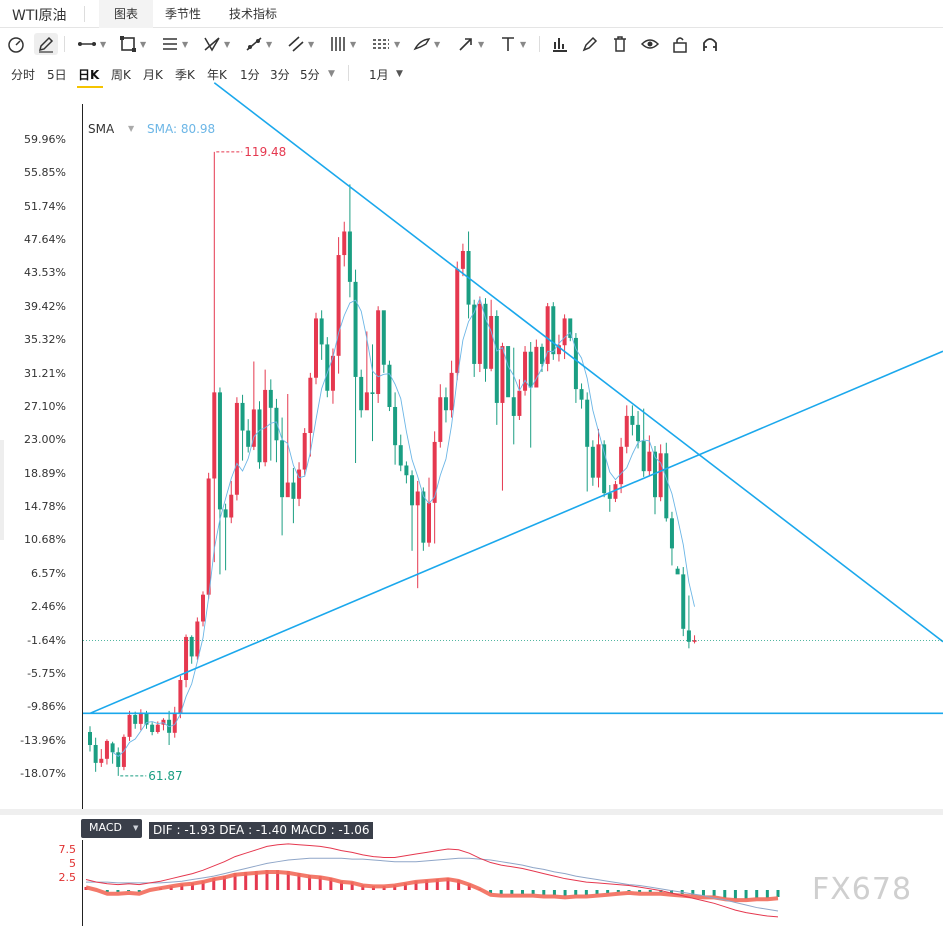 This screenshot has height=926, width=943. Describe the element at coordinates (121, 75) in the screenshot. I see `period-weekly: 周K` at that location.